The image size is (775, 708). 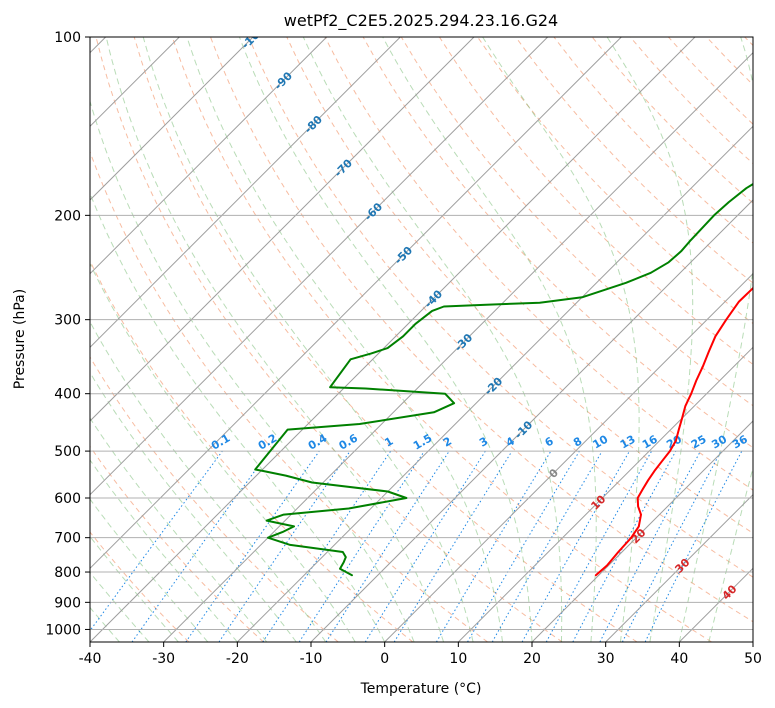 What do you see at coordinates (719, 441) in the screenshot?
I see `mixing-ratio-label: 30` at bounding box center [719, 441].